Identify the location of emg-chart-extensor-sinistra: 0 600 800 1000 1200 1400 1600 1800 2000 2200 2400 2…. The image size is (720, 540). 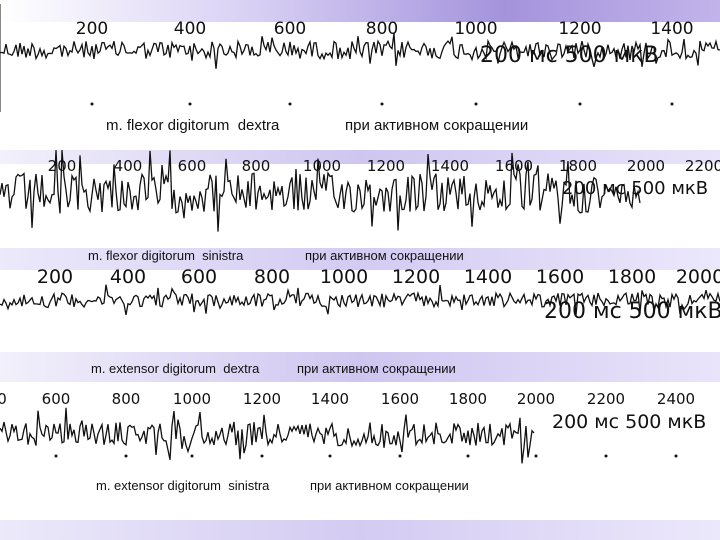
(353, 427).